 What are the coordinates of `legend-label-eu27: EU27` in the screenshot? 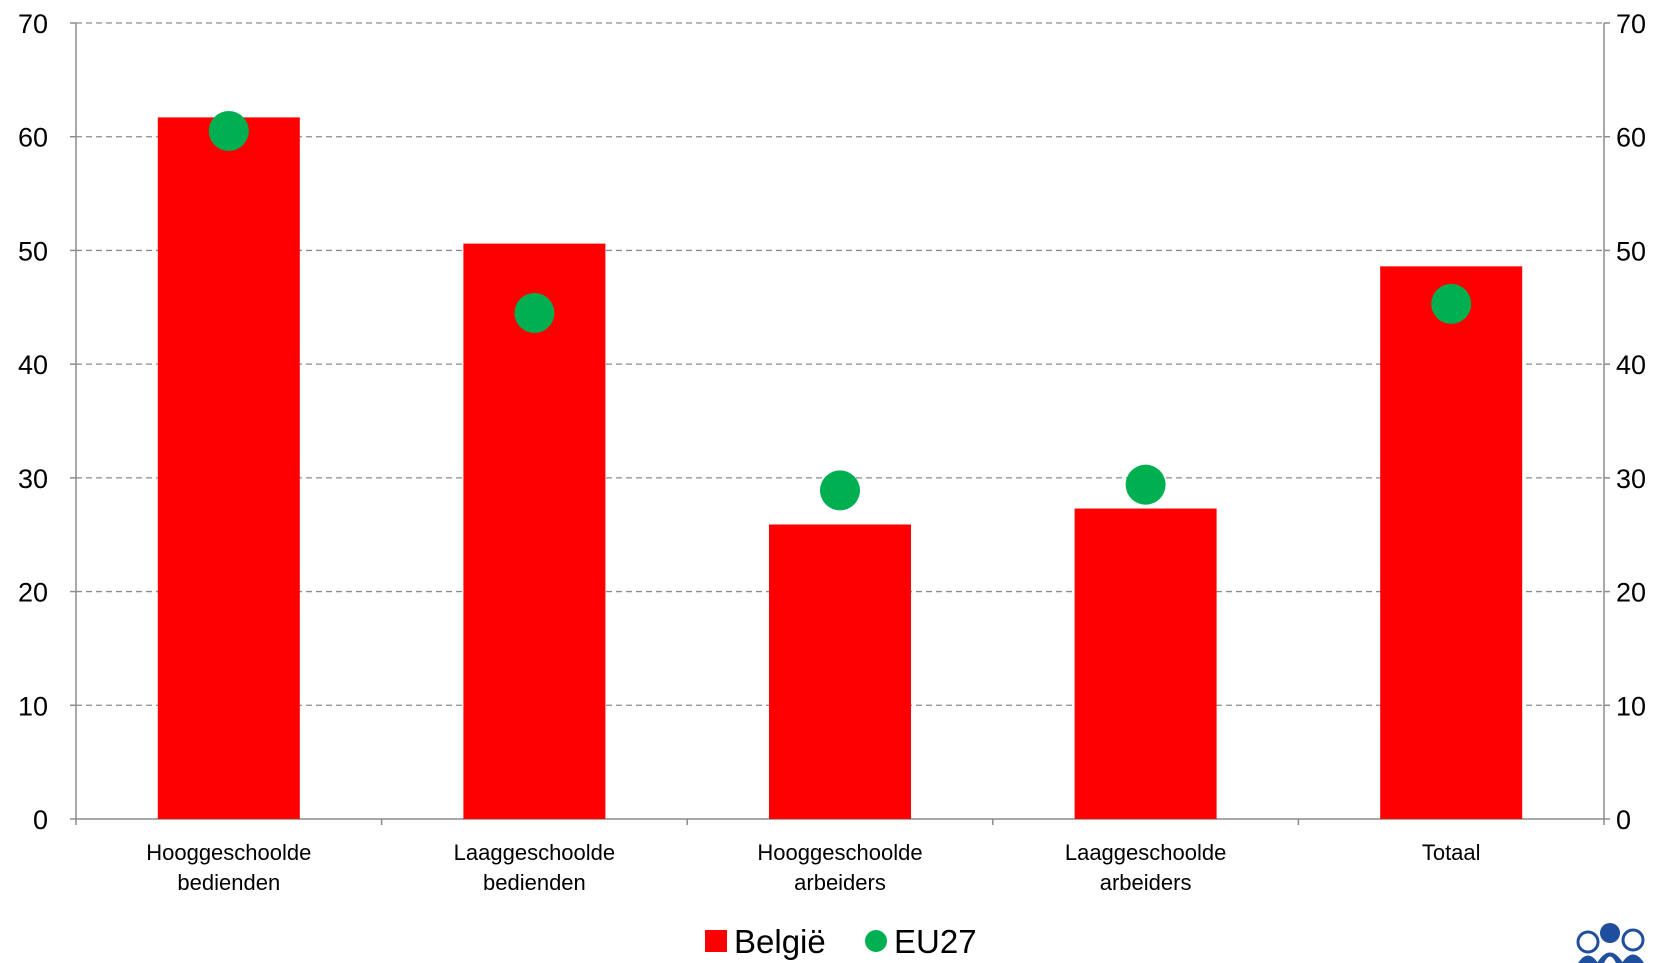 It's located at (935, 941).